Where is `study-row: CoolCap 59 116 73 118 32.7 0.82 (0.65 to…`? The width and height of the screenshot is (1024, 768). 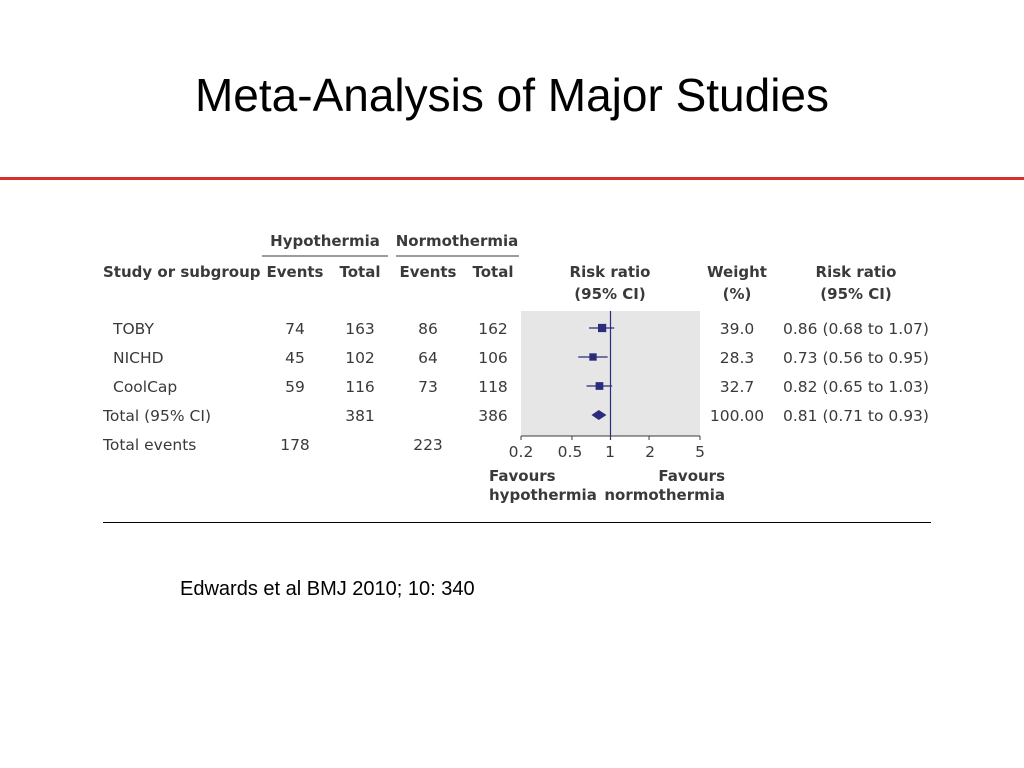
study-row: CoolCap 59 116 73 118 32.7 0.82 (0.65 to… is located at coordinates (521, 387).